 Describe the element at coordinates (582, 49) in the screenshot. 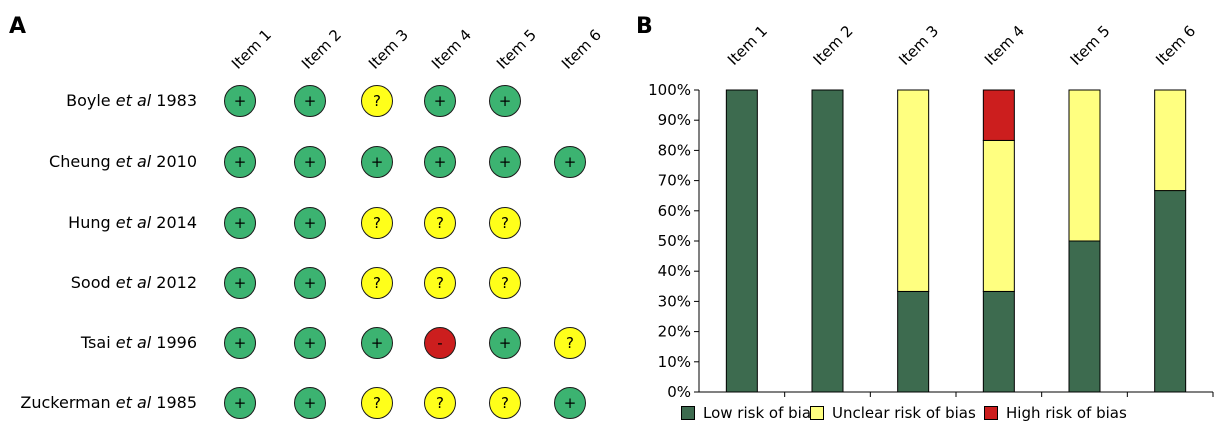

I see `item-header: Item 6` at that location.